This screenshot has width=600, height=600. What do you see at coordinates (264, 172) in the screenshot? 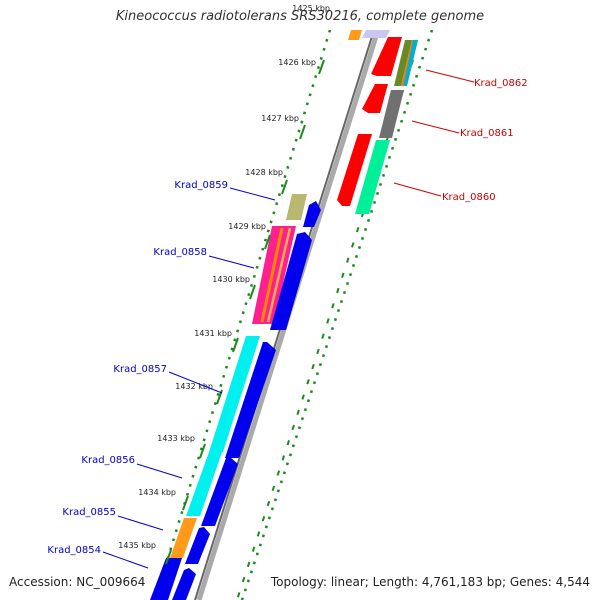
I see `kbp-label: 1428 kbp` at bounding box center [264, 172].